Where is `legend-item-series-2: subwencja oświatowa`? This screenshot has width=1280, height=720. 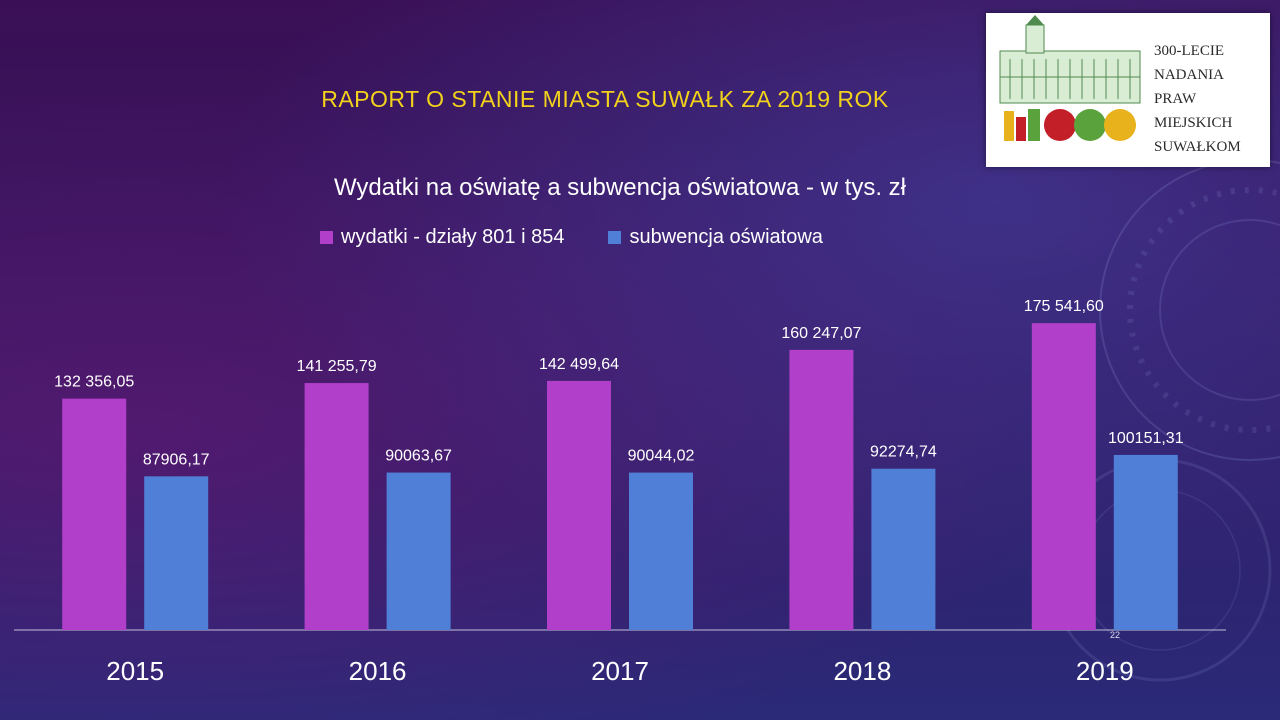
legend-item-series-2: subwencja oświatowa is located at coordinates (715, 237).